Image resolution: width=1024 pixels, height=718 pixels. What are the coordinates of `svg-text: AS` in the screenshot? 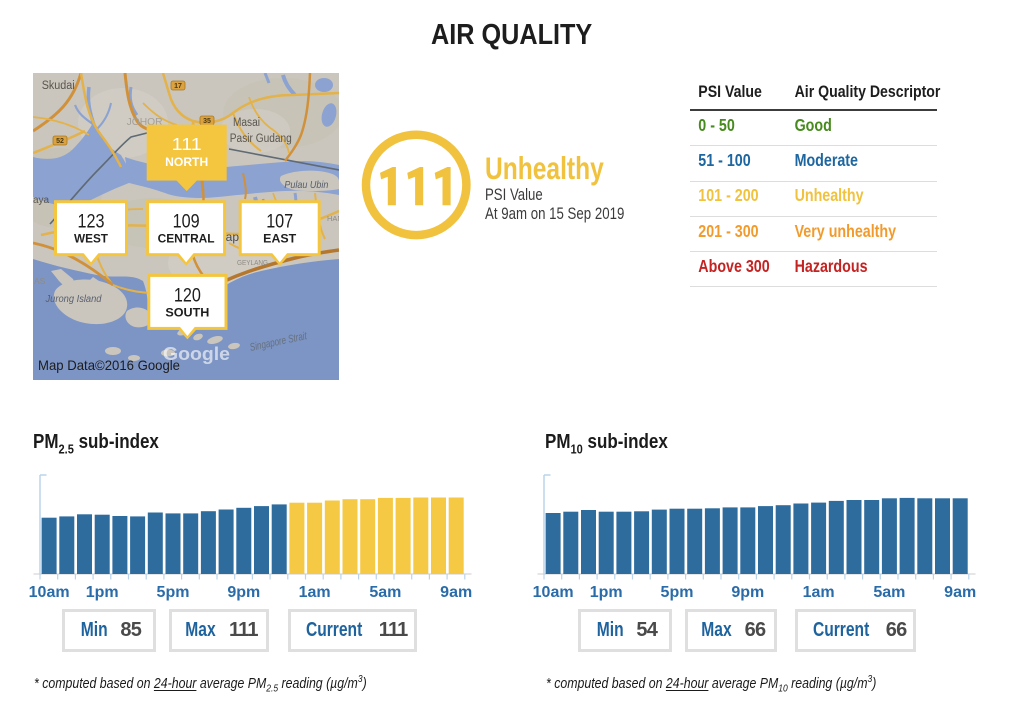 It's located at (40, 281).